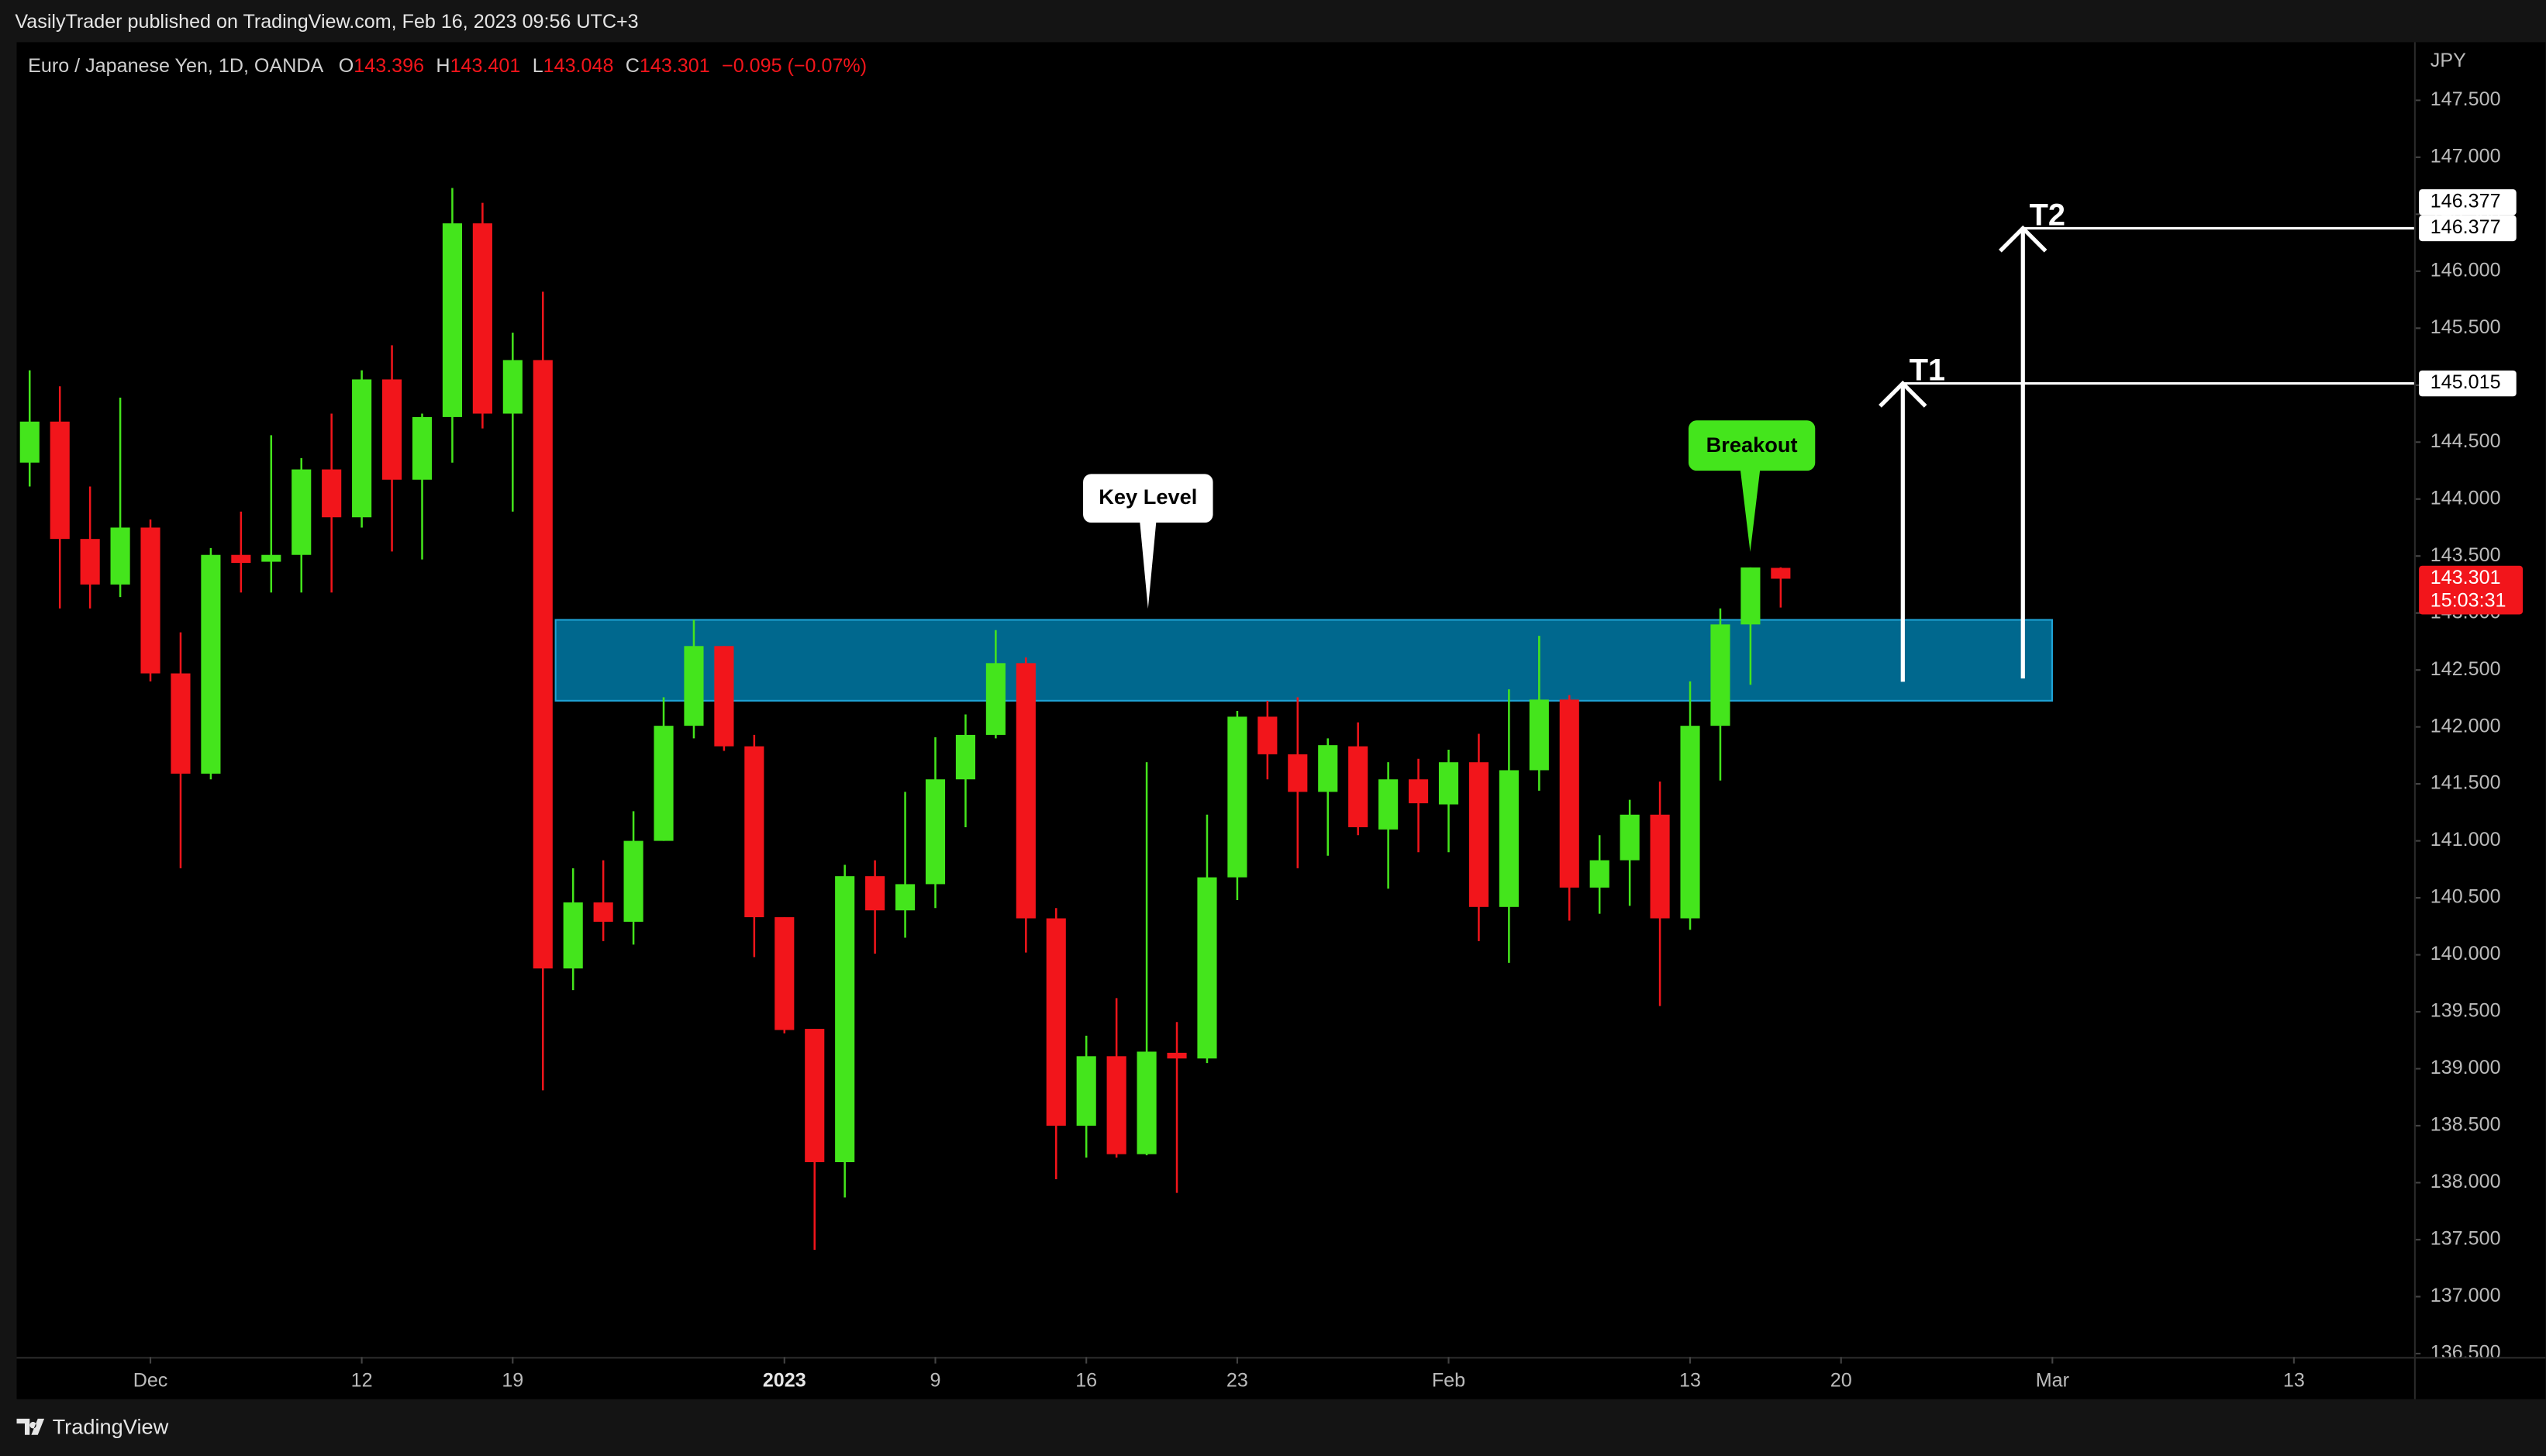 The height and width of the screenshot is (1456, 2546). Describe the element at coordinates (2465, 783) in the screenshot. I see `y-tick-label: 141.500` at that location.